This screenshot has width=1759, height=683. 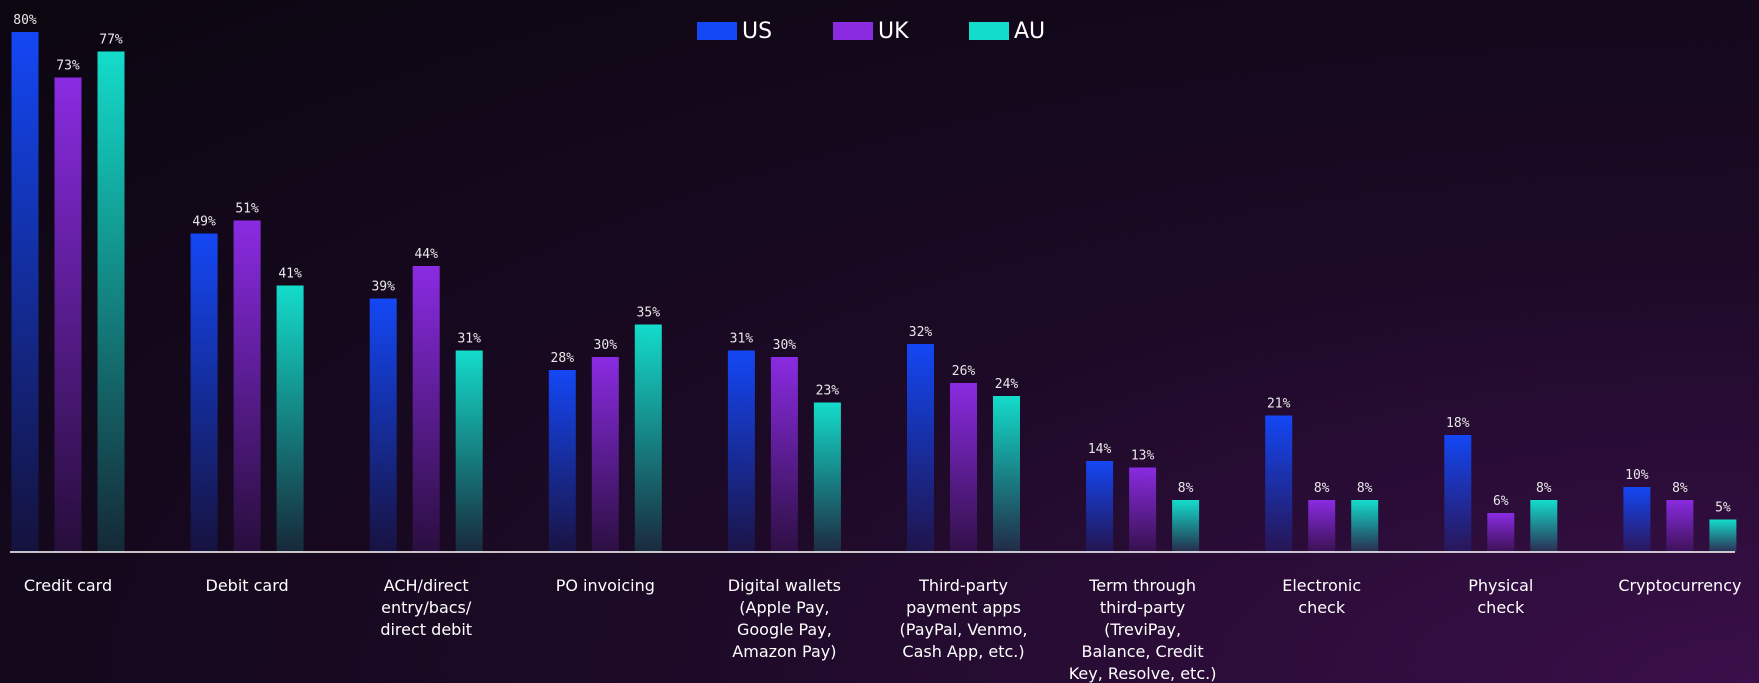 I want to click on legend-label: UK, so click(x=893, y=31).